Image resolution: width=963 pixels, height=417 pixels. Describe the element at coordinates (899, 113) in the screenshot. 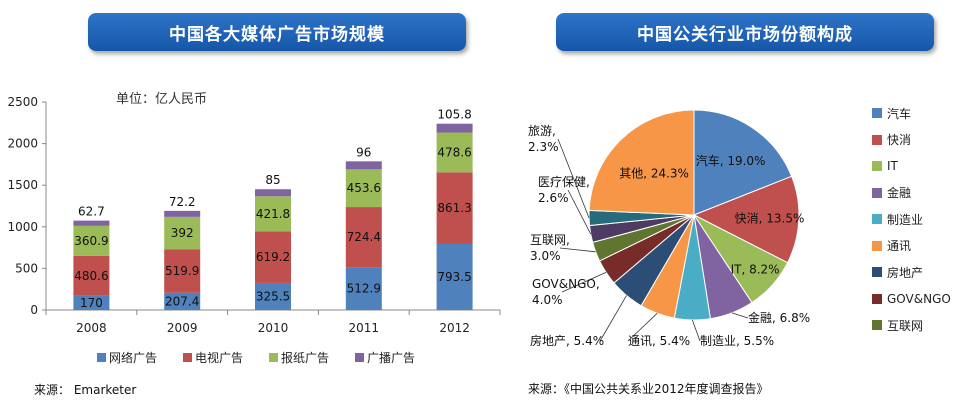

I see `pie-legend-label: 汽车` at that location.